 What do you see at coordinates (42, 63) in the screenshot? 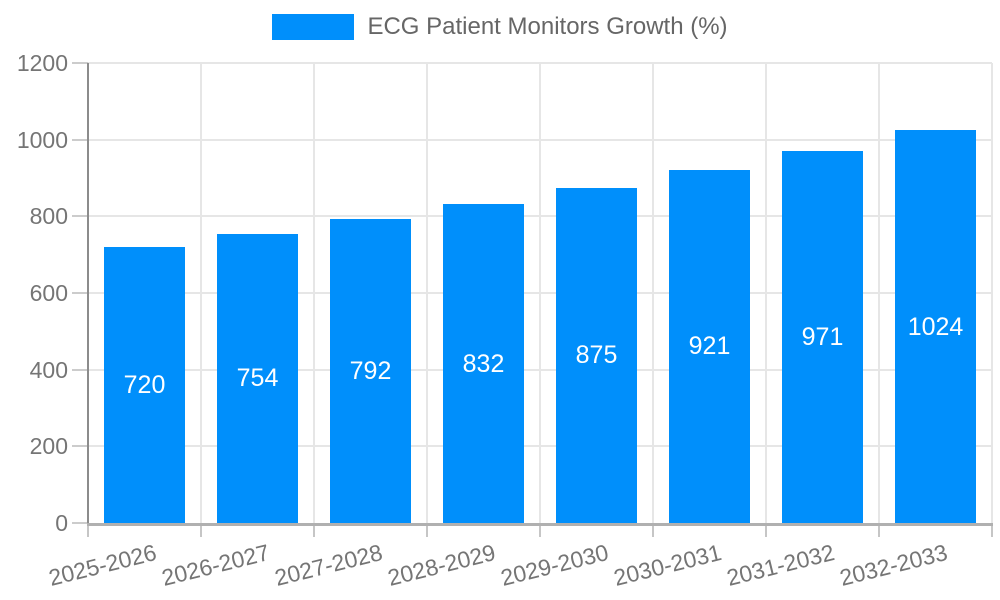
I see `y-axis-tick-label: 1200` at bounding box center [42, 63].